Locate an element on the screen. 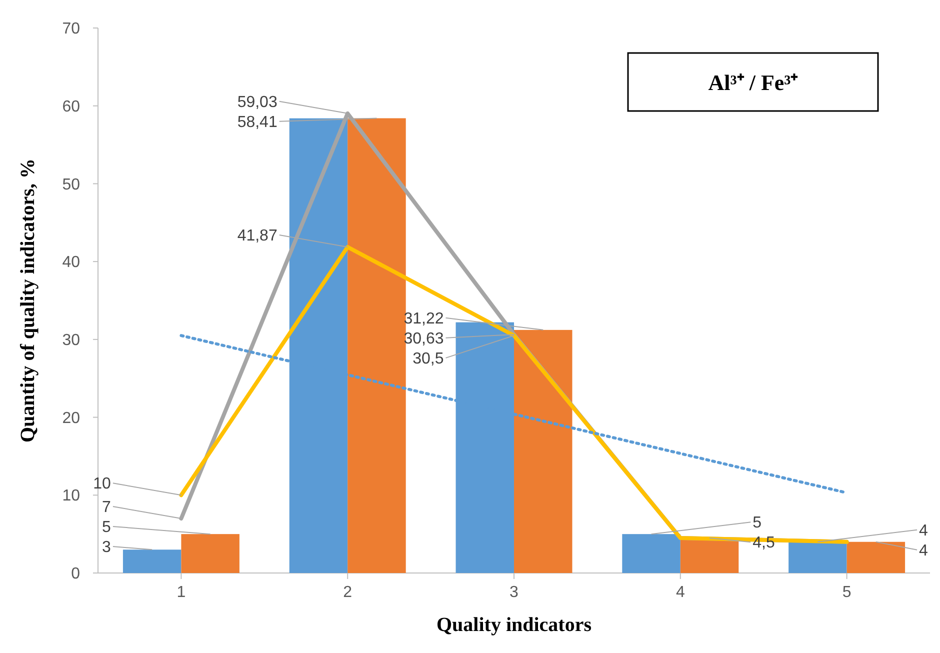 Image resolution: width=940 pixels, height=653 pixels. annotation: Al³⁺ / Fe³⁺ is located at coordinates (753, 82).